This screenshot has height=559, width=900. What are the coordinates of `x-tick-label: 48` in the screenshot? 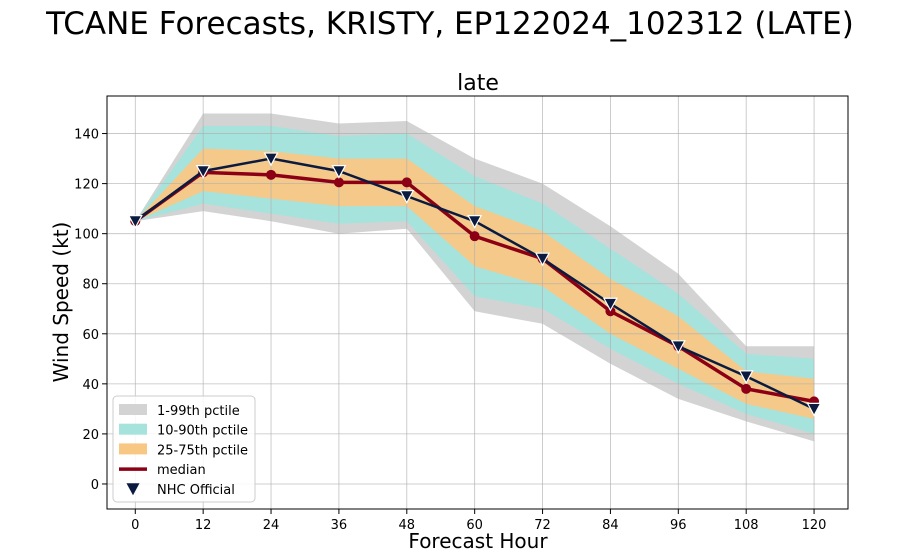 It's located at (407, 525).